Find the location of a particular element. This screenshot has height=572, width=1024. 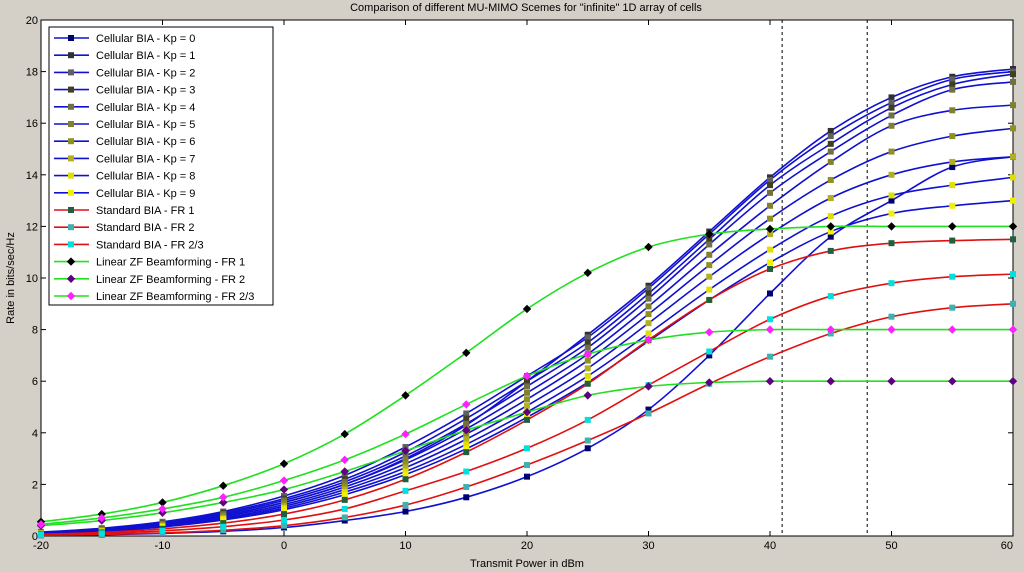

x-tick-label: 60 is located at coordinates (1007, 546).